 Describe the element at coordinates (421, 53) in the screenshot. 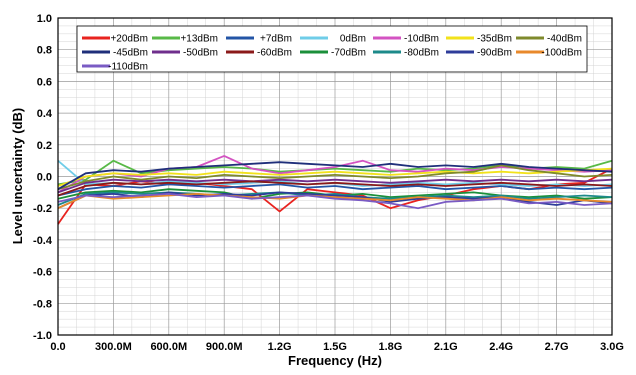

I see `legend-label-80dbm: -80dBm` at that location.